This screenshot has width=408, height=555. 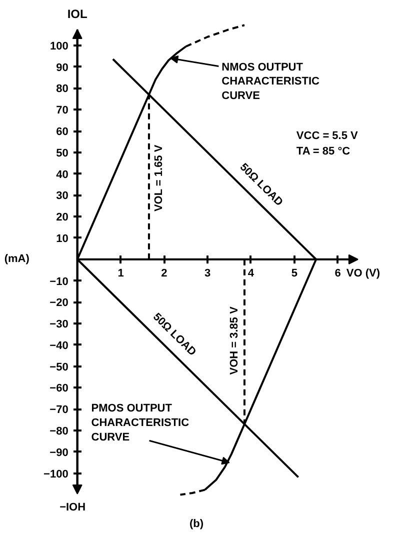 I want to click on y-tick-label: 50, so click(x=62, y=153).